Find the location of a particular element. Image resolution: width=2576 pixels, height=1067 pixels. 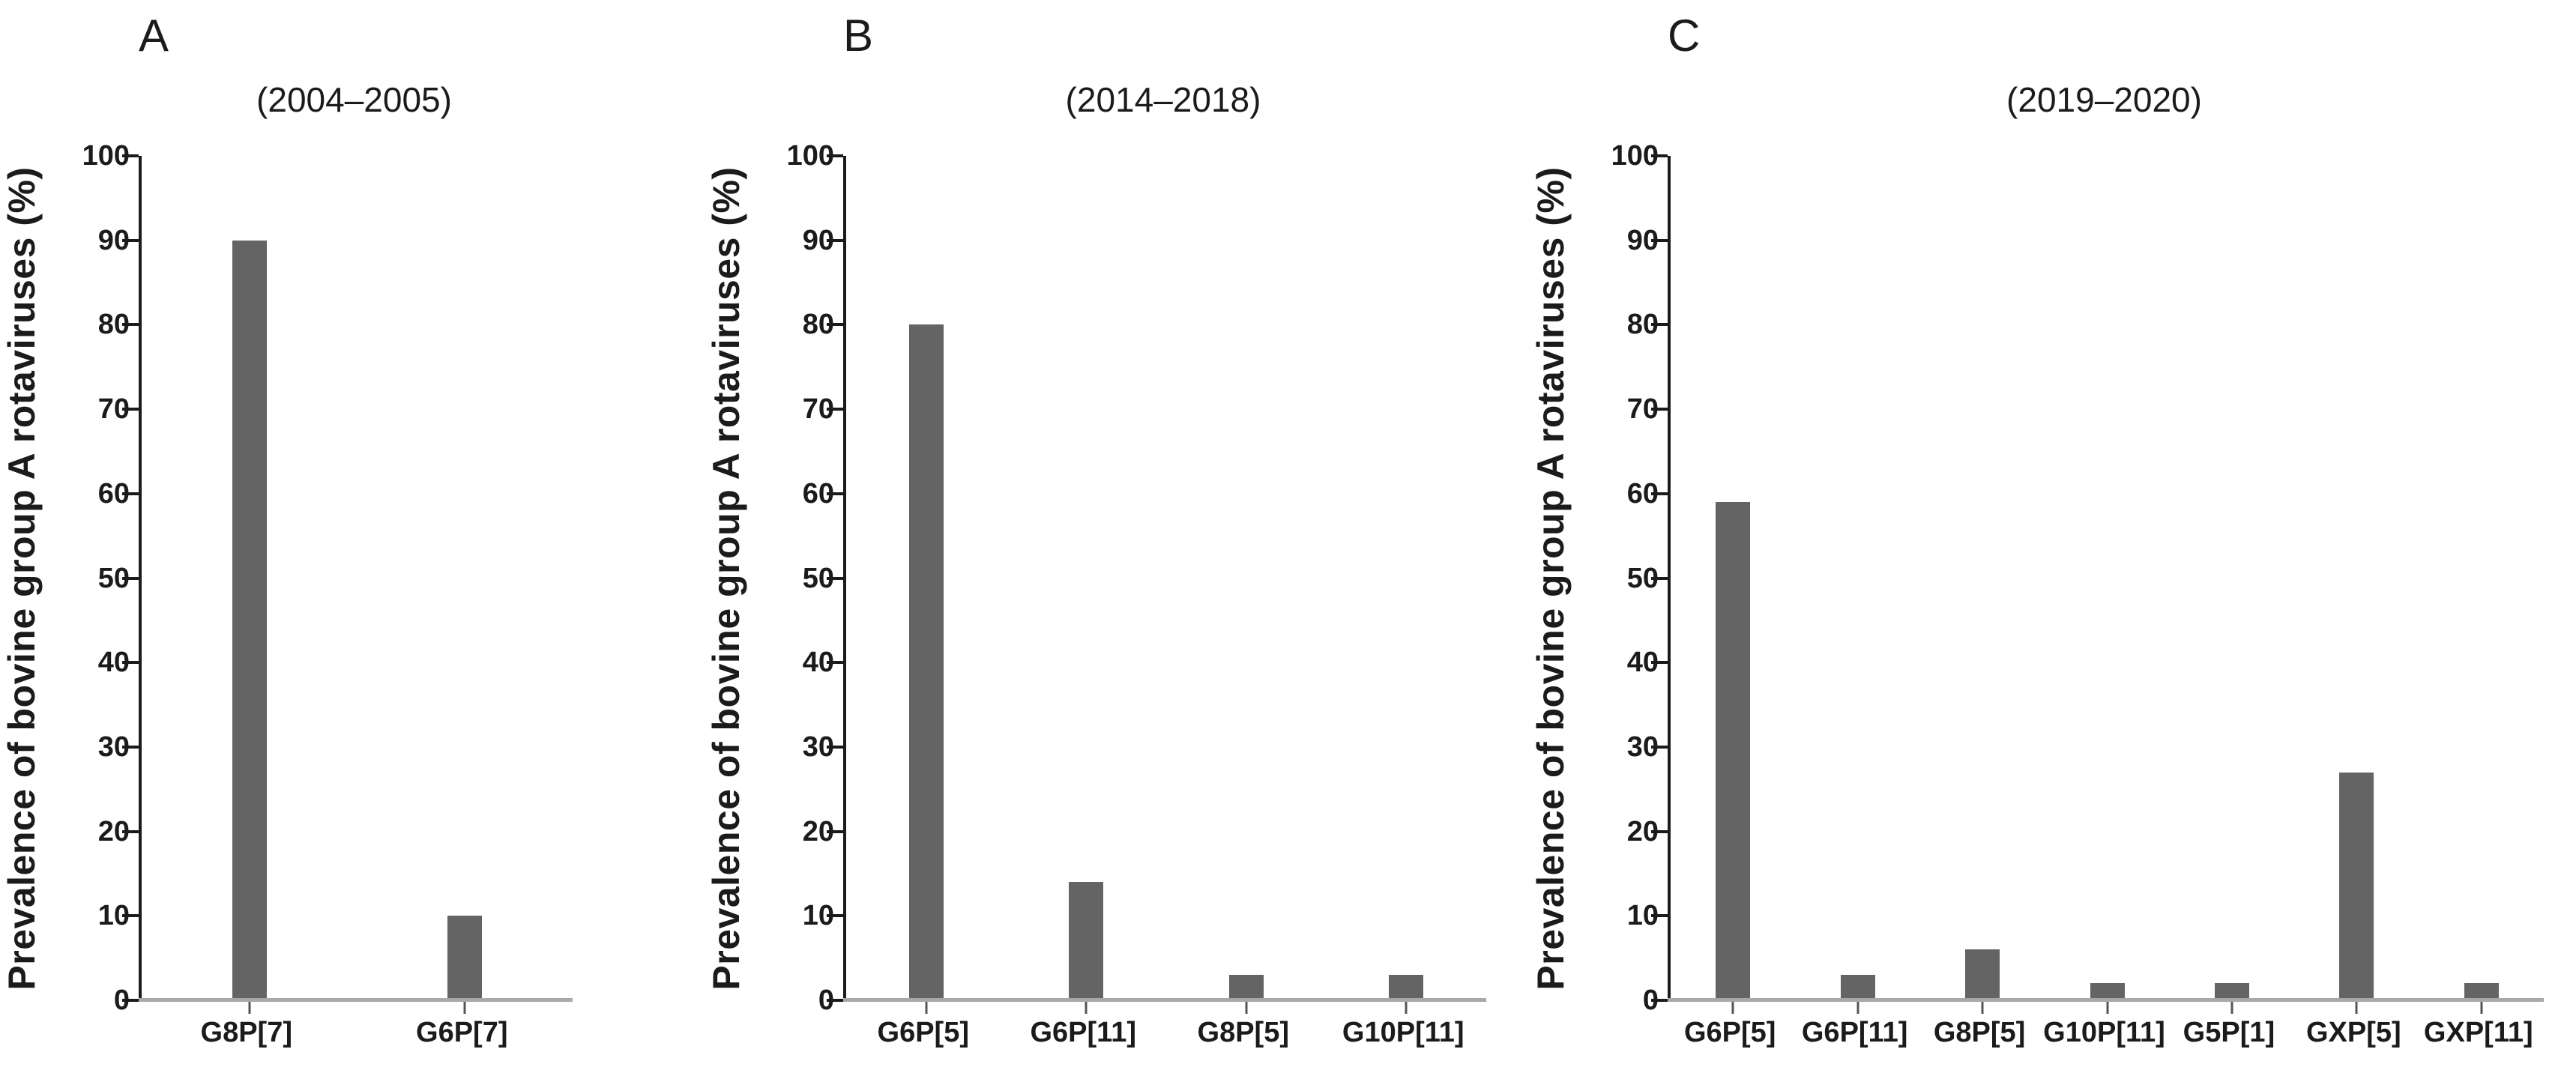

x-tick-labels: G8P[7] G6P[7] is located at coordinates (355, 1030).